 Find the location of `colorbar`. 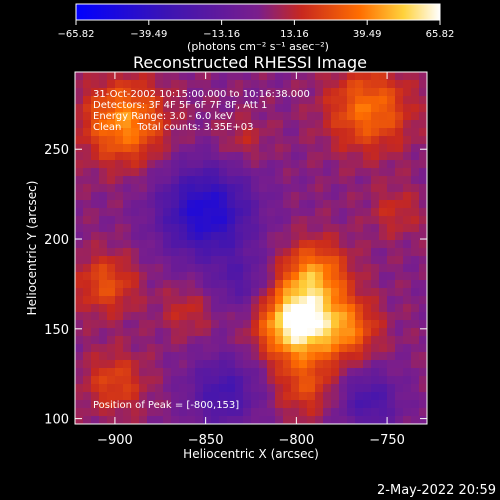

colorbar is located at coordinates (258, 12).